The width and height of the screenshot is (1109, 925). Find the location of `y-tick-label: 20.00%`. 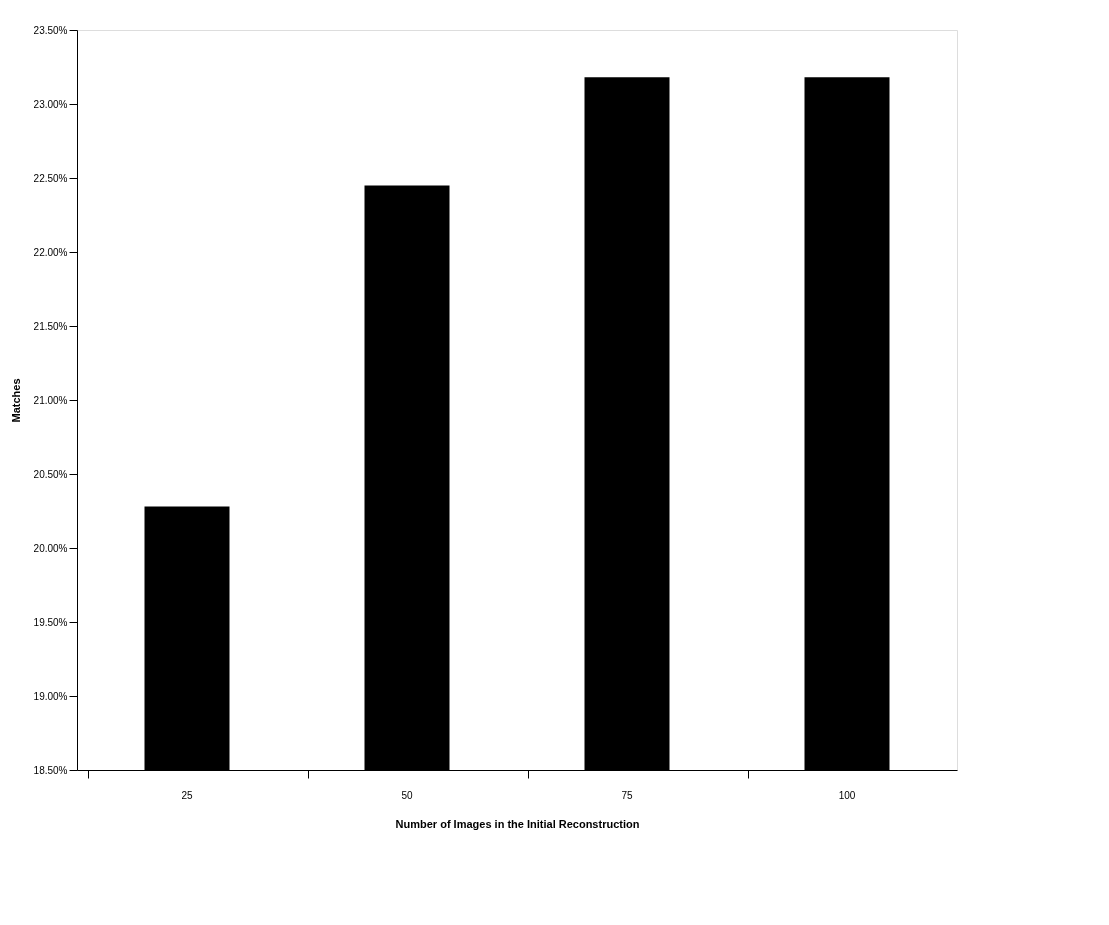

y-tick-label: 20.00% is located at coordinates (50, 548).